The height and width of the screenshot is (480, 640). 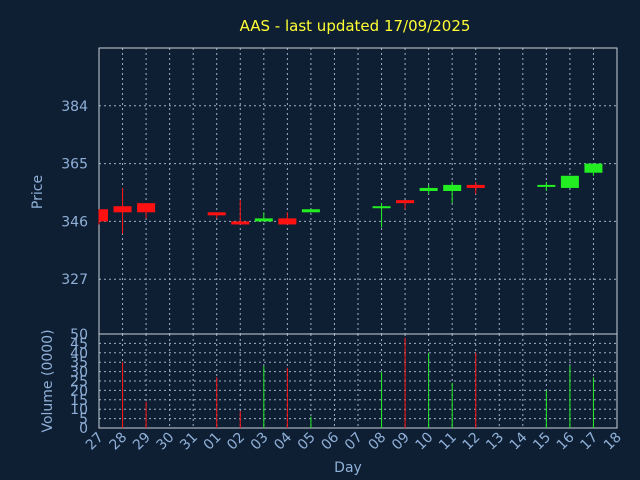 What do you see at coordinates (377, 442) in the screenshot?
I see `x-tick-label: 08` at bounding box center [377, 442].